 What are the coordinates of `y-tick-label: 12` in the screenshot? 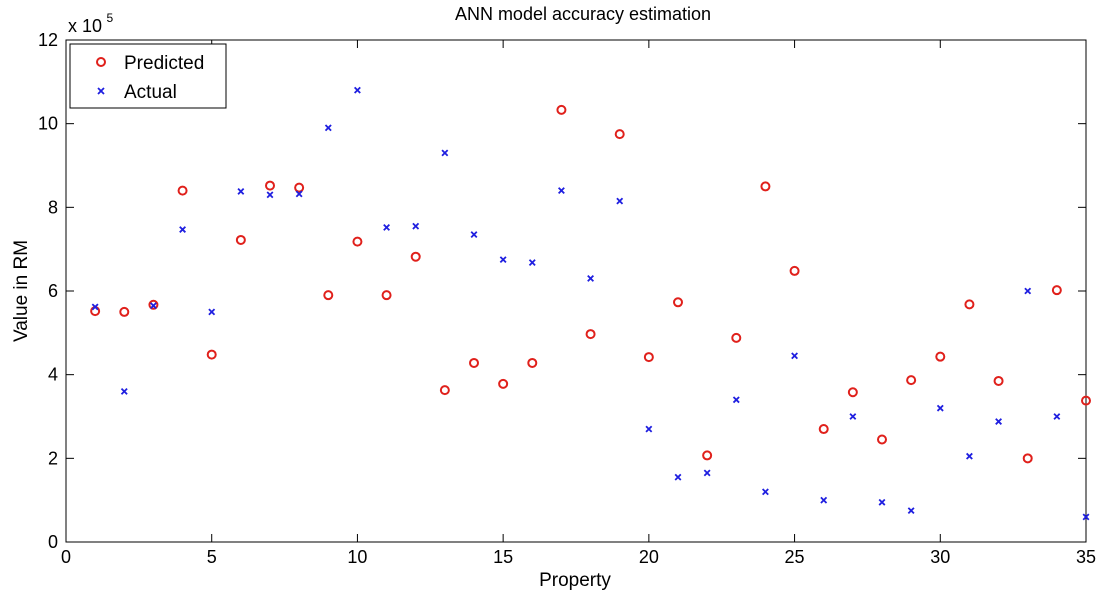 It's located at (48, 40).